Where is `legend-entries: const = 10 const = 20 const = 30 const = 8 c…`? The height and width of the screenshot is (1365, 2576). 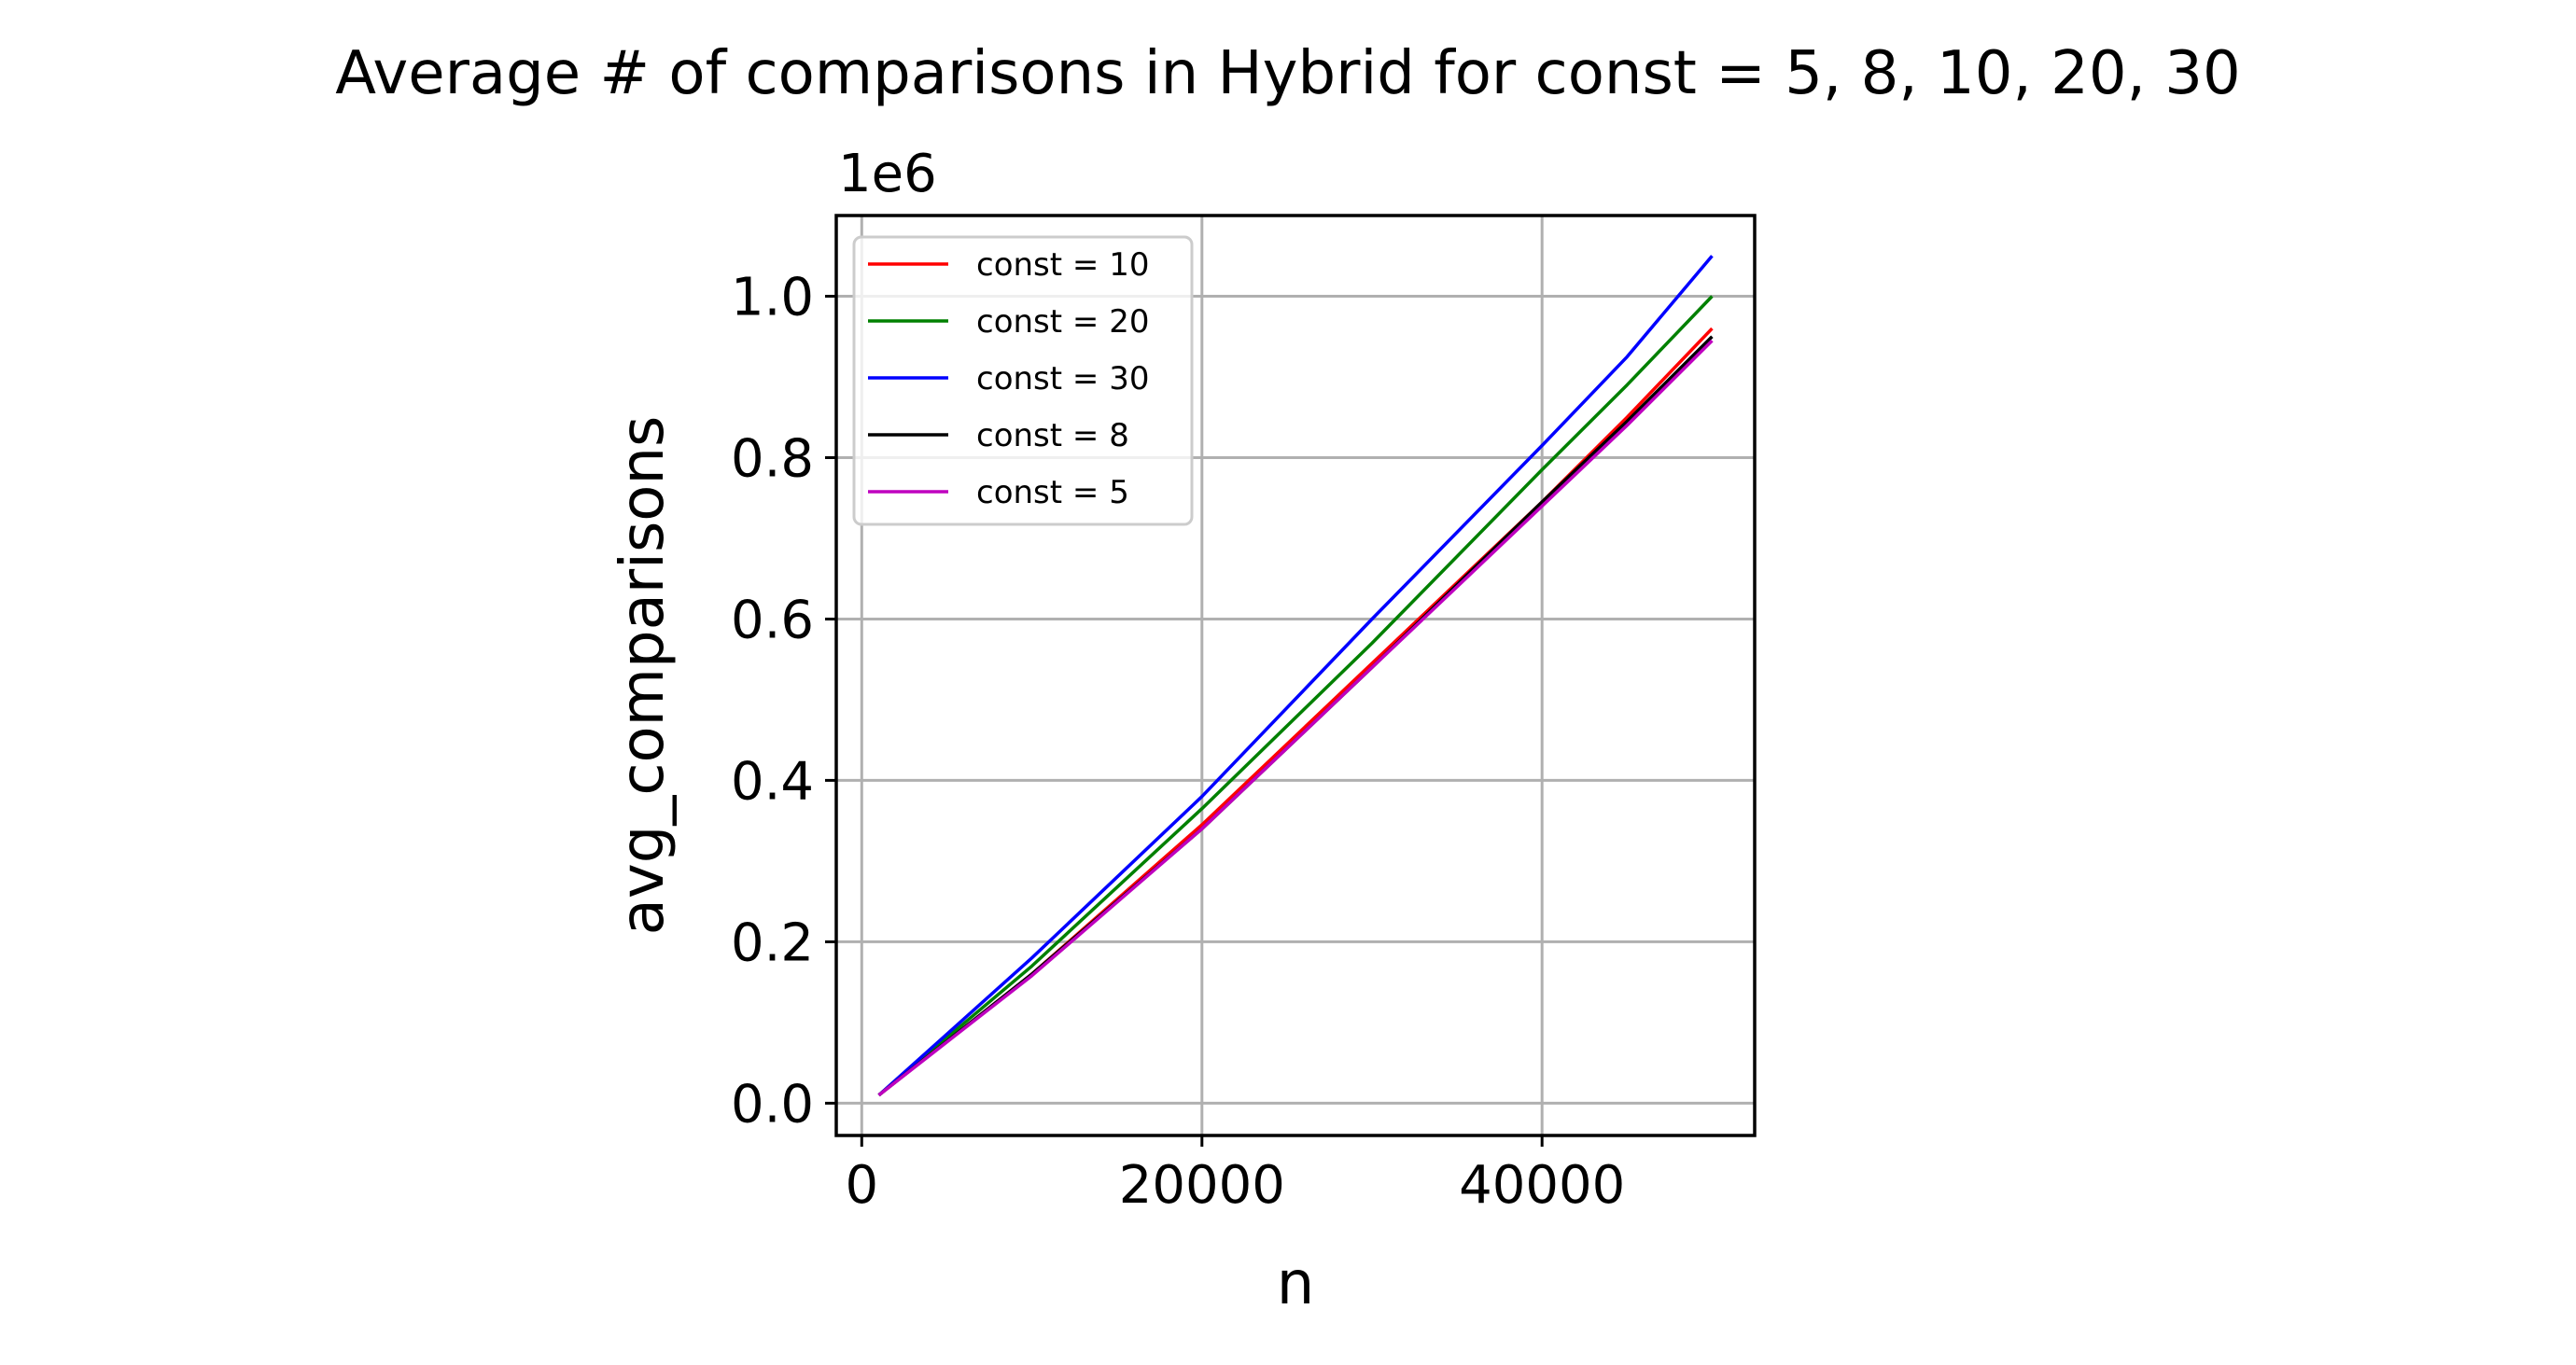
legend-entries: const = 10 const = 20 const = 30 const = 8 c… is located at coordinates (1008, 378).